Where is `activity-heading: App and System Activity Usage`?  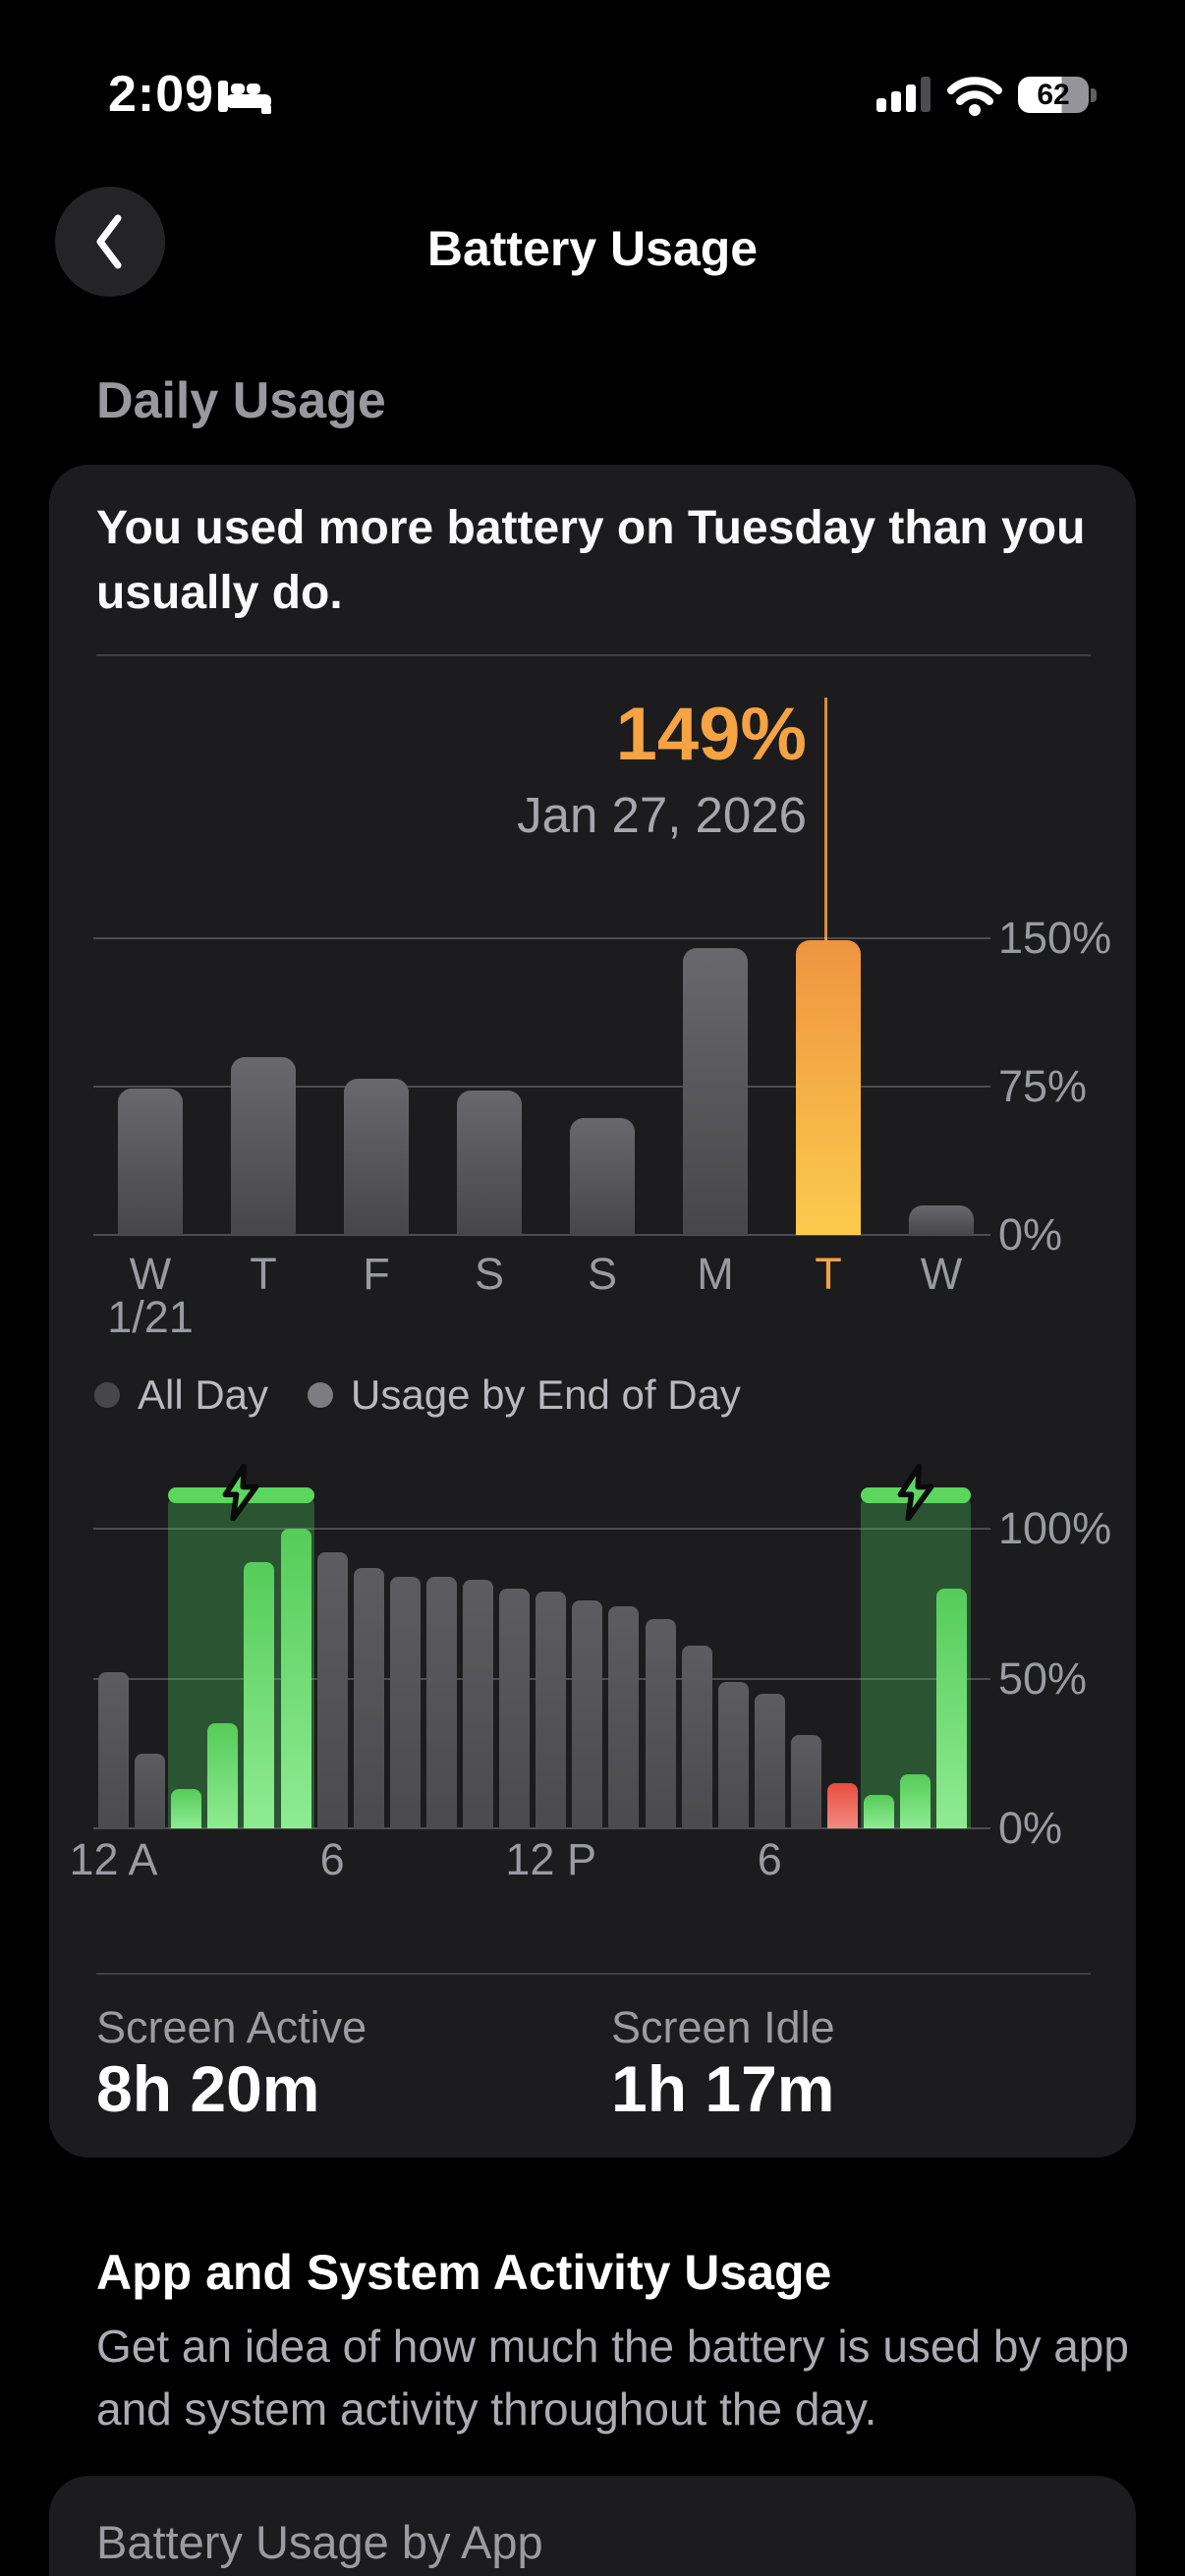 activity-heading: App and System Activity Usage is located at coordinates (464, 2272).